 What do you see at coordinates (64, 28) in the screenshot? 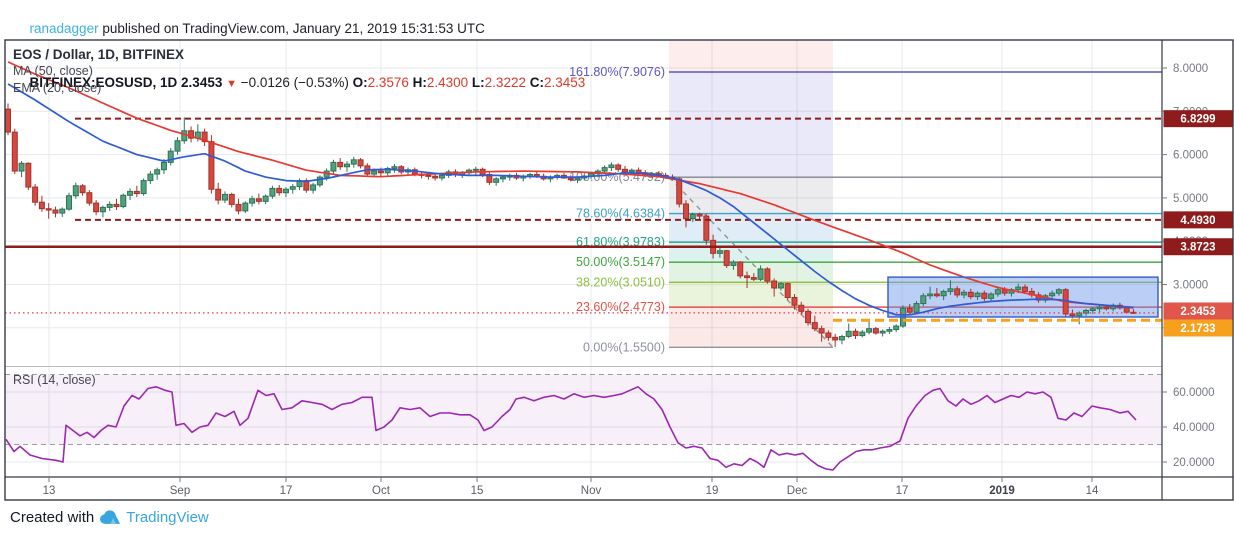
I see `username-link: ranadagger` at bounding box center [64, 28].